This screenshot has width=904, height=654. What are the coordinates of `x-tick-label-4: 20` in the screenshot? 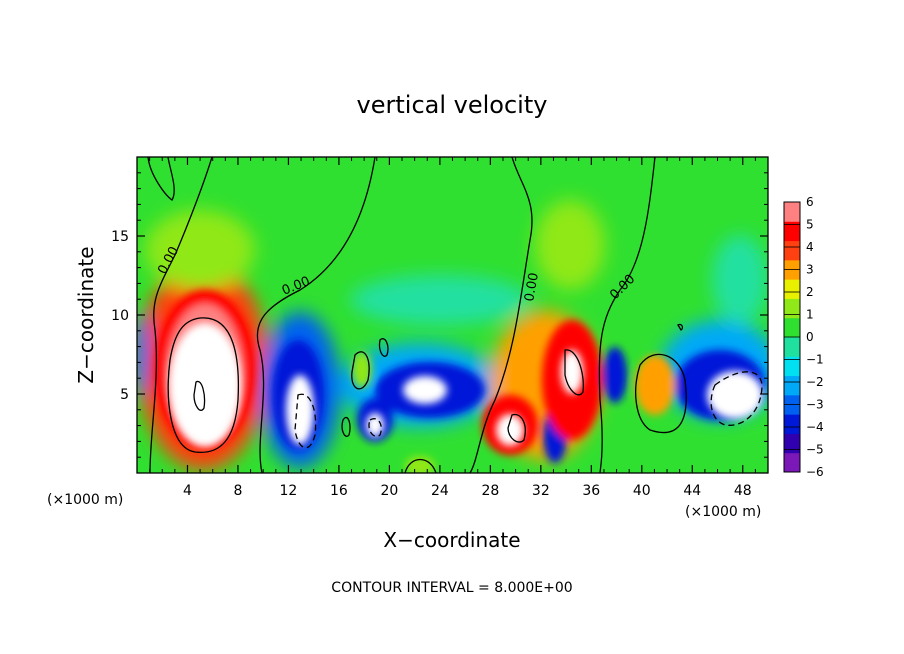 It's located at (389, 491).